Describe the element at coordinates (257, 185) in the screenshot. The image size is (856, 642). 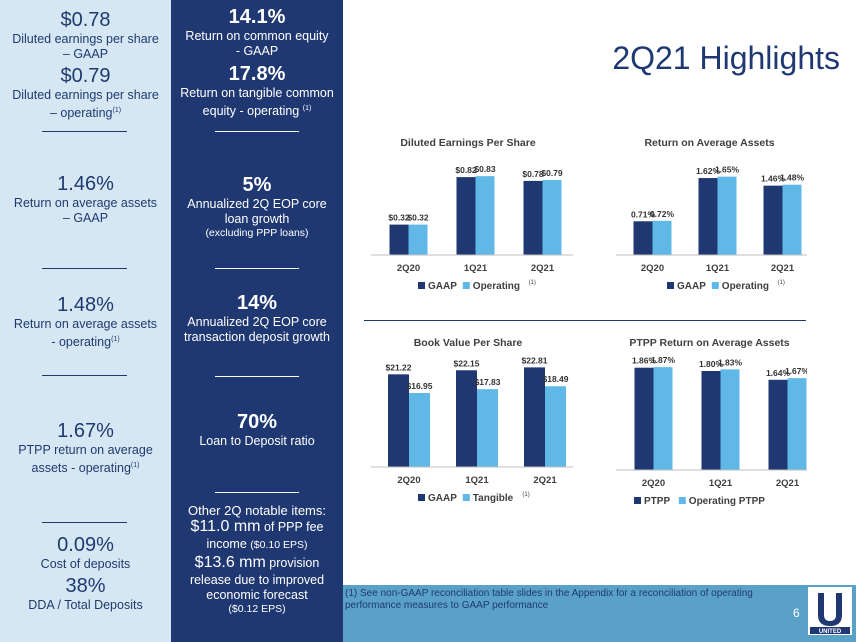
I see `loan-growth-value: 5%` at that location.